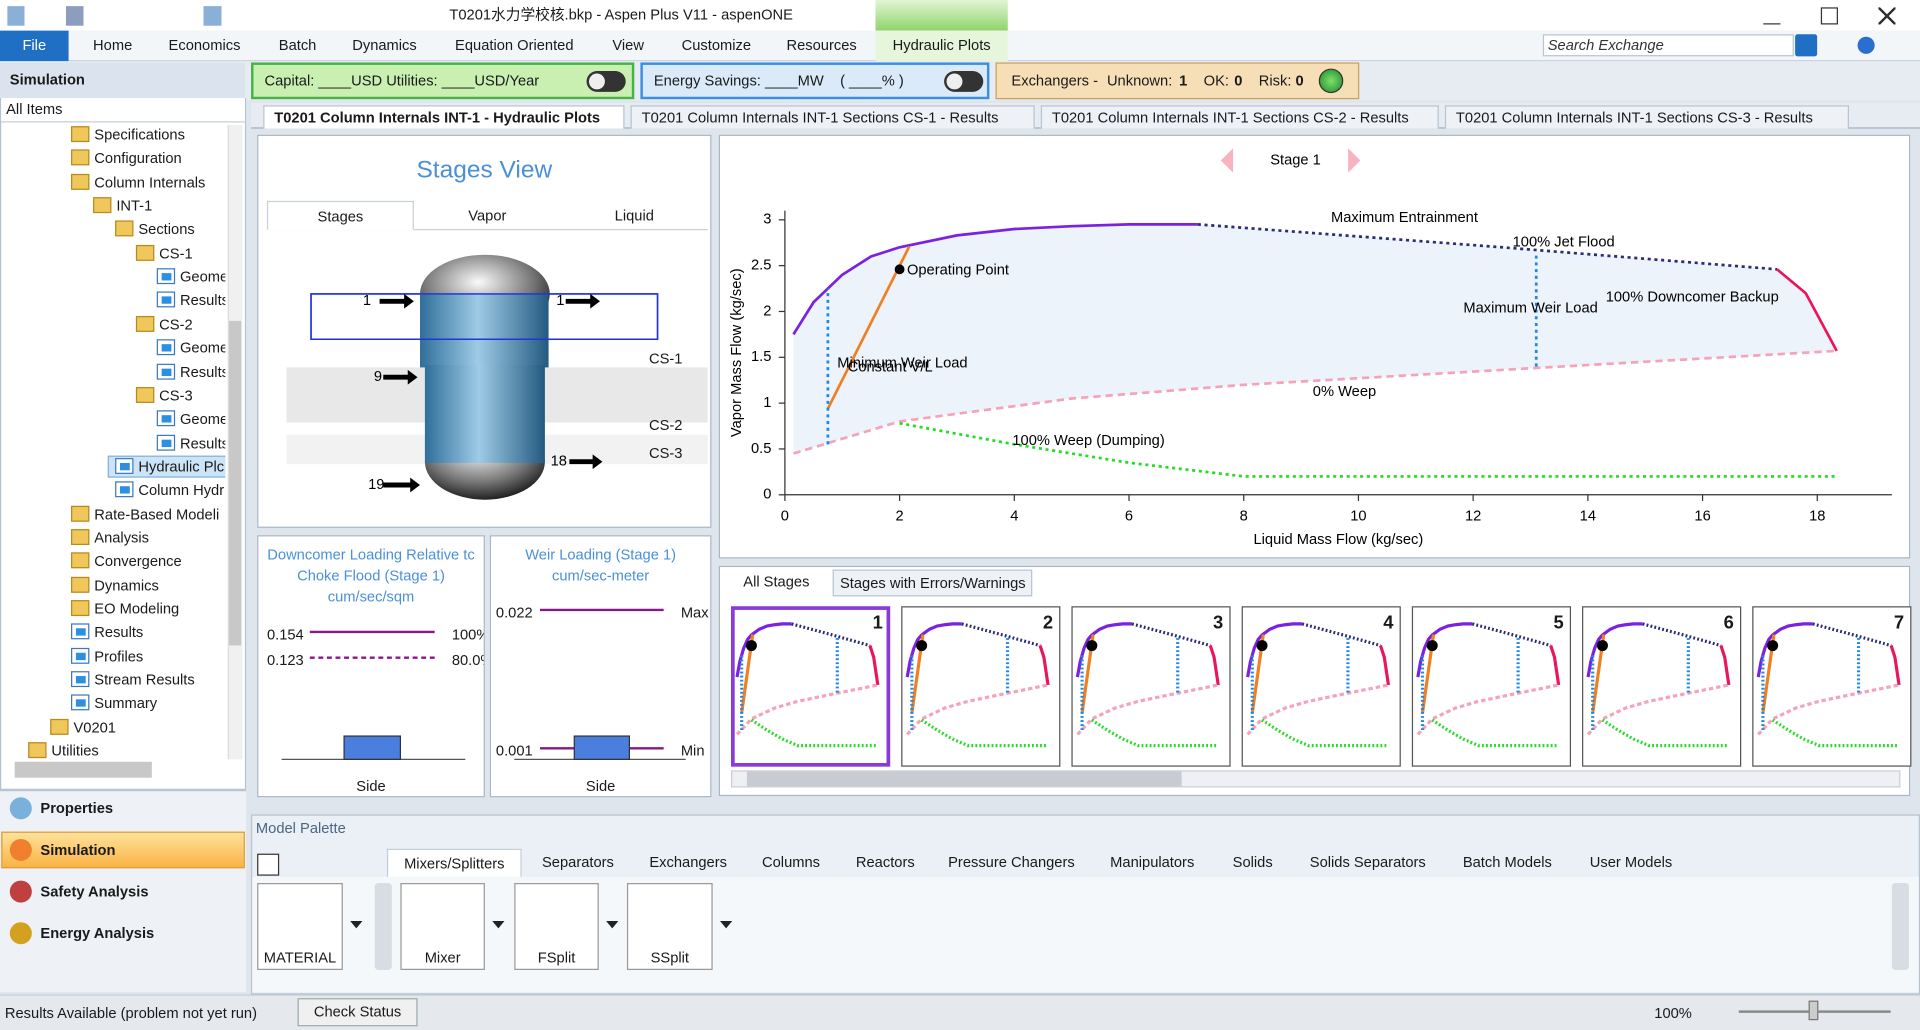 This screenshot has width=1920, height=1030. Describe the element at coordinates (1813, 1010) in the screenshot. I see `zoom-thumb` at that location.